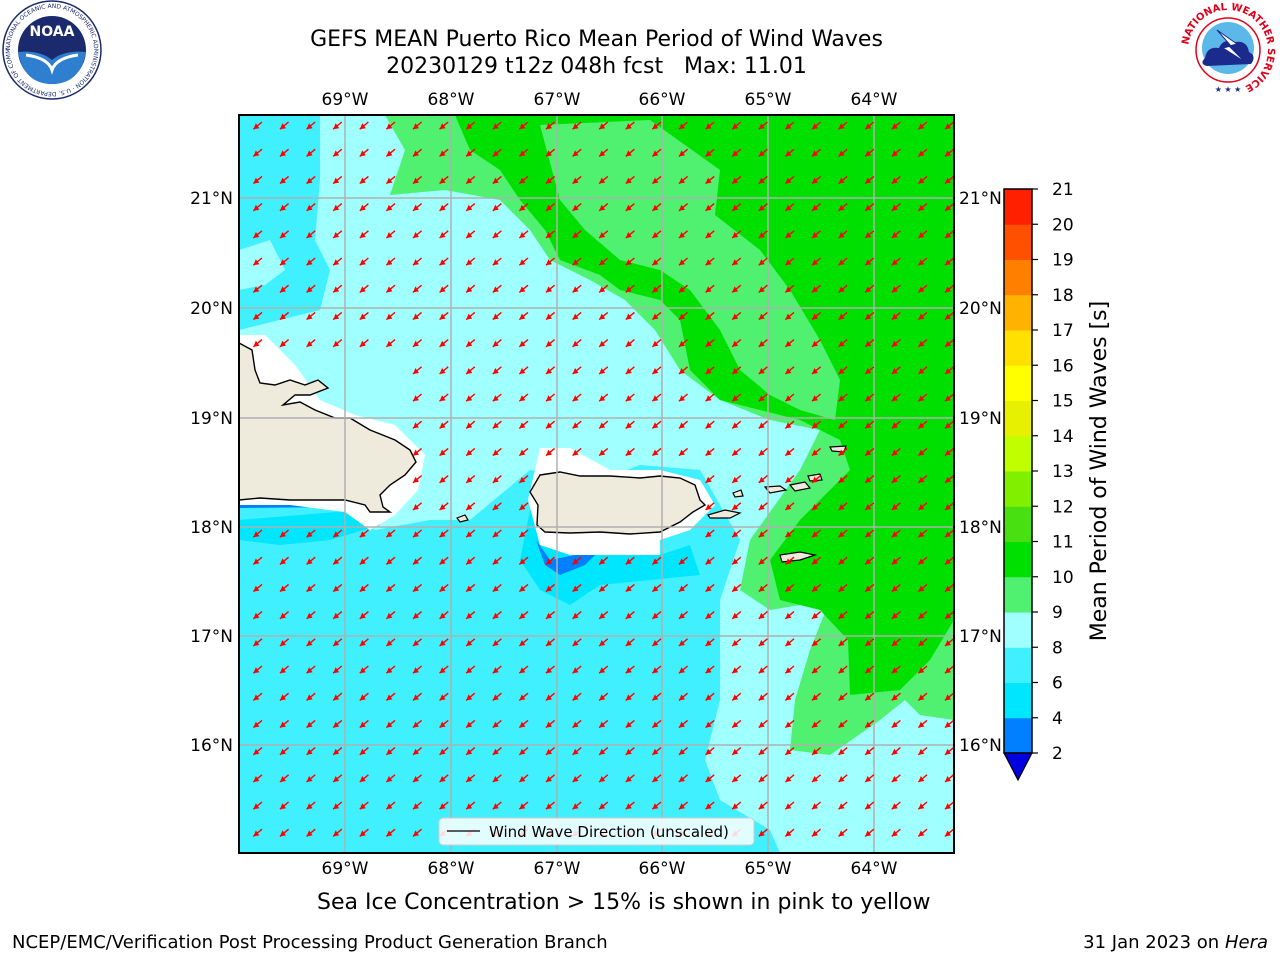 This screenshot has width=1280, height=960. I want to click on lat-label: 20°N, so click(211, 309).